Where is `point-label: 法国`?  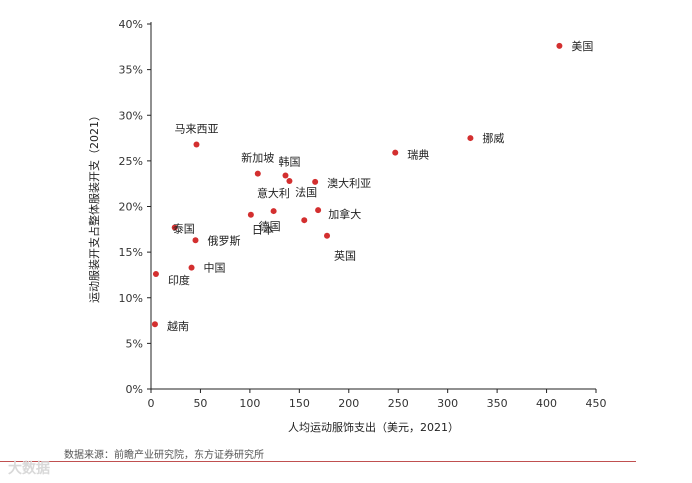
point-label: 法国 is located at coordinates (306, 192).